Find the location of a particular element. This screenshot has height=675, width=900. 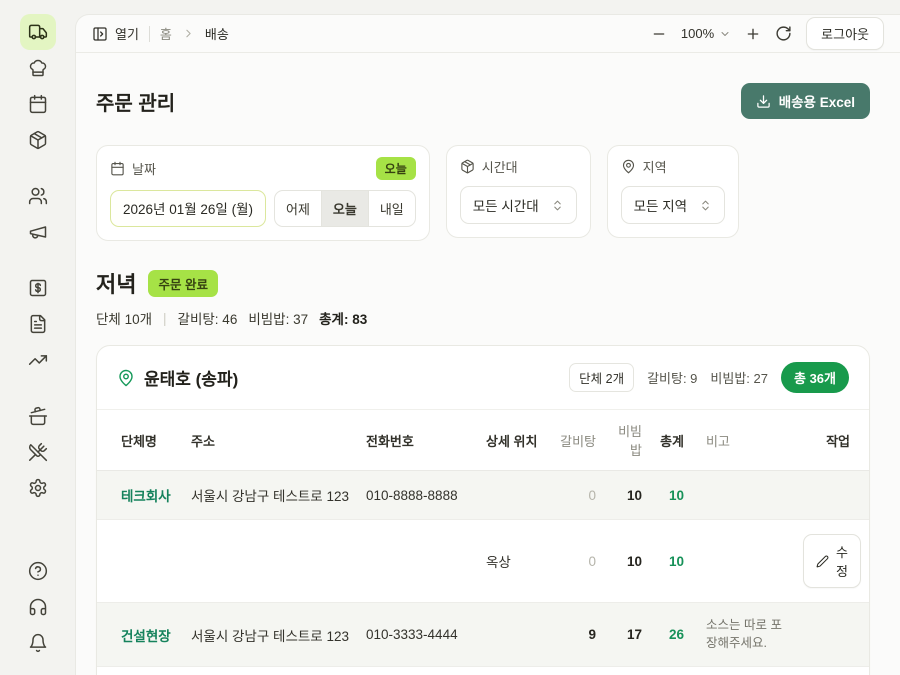

zoom-out-button is located at coordinates (659, 34).